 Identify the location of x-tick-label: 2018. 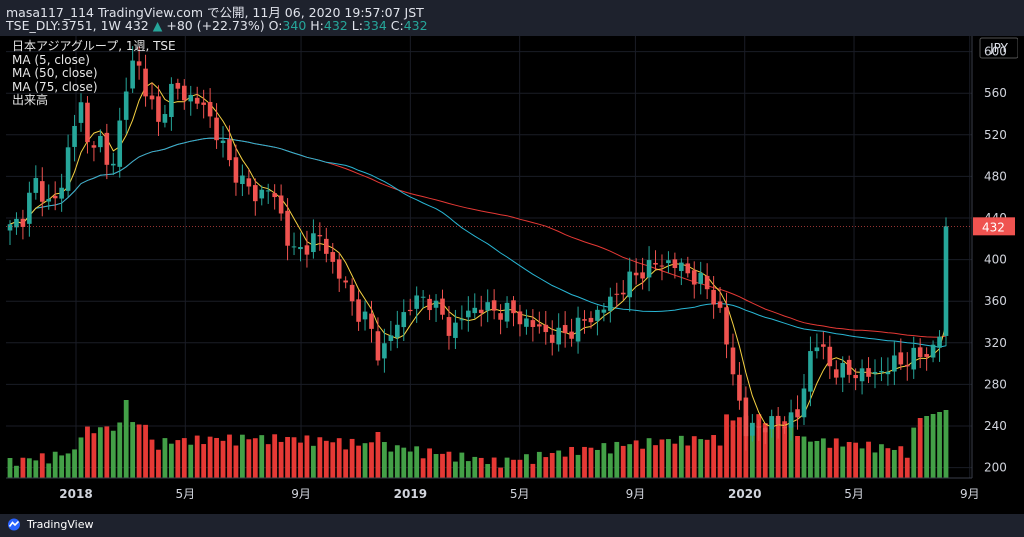
(75, 494).